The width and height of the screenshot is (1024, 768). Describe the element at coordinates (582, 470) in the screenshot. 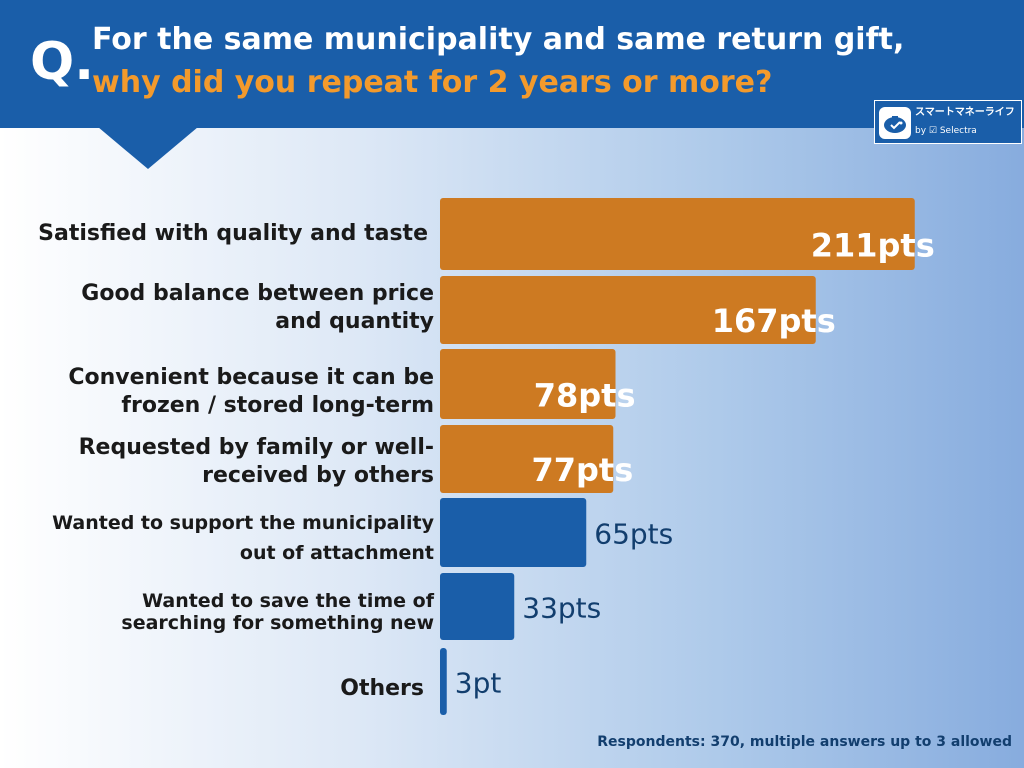

I see `data-label: 77pts` at that location.